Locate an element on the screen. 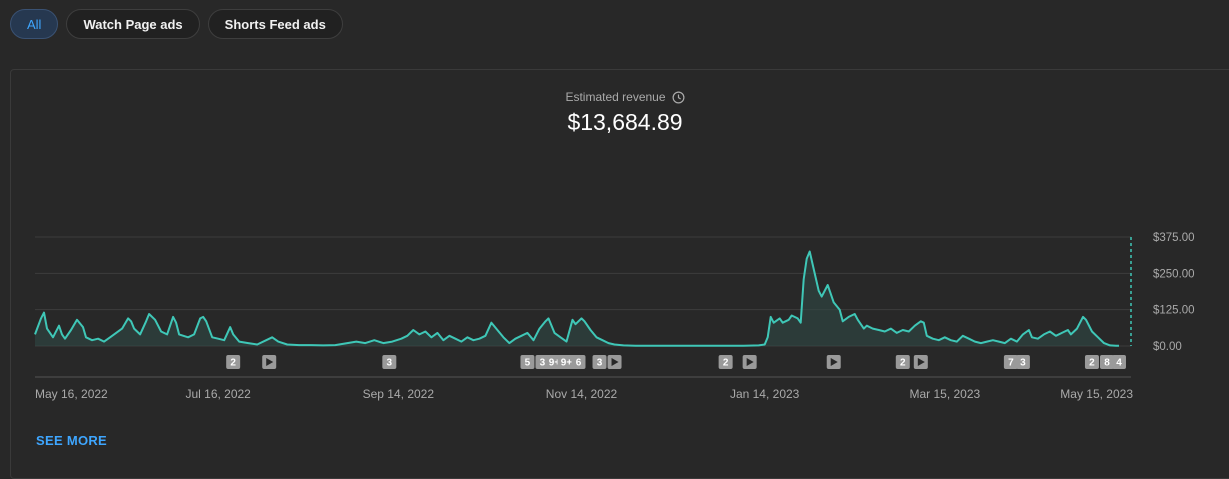  x-tick-label: Sep 14, 2022 is located at coordinates (399, 394).